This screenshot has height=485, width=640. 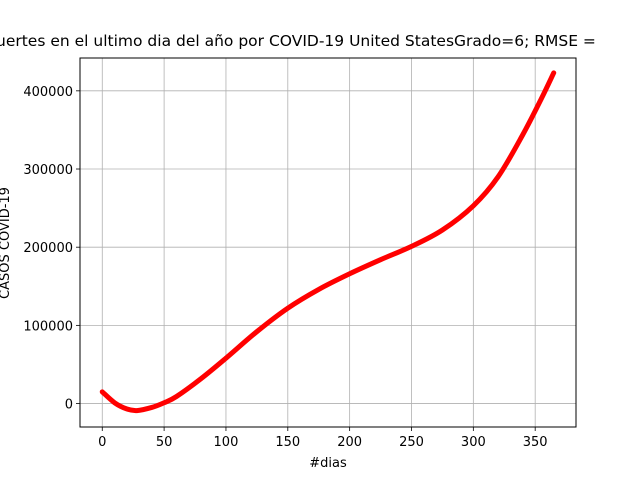 I want to click on x-tick-label: 100, so click(x=226, y=442).